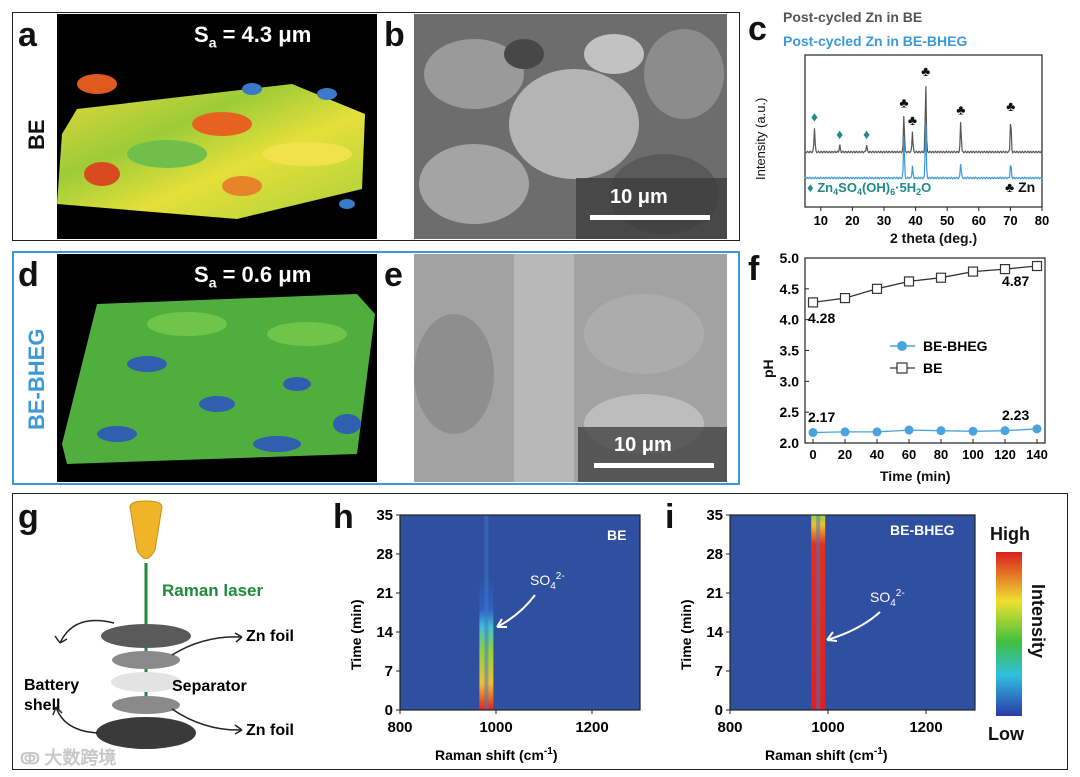  I want to click on ph-x-tick-label: 20, so click(845, 454).